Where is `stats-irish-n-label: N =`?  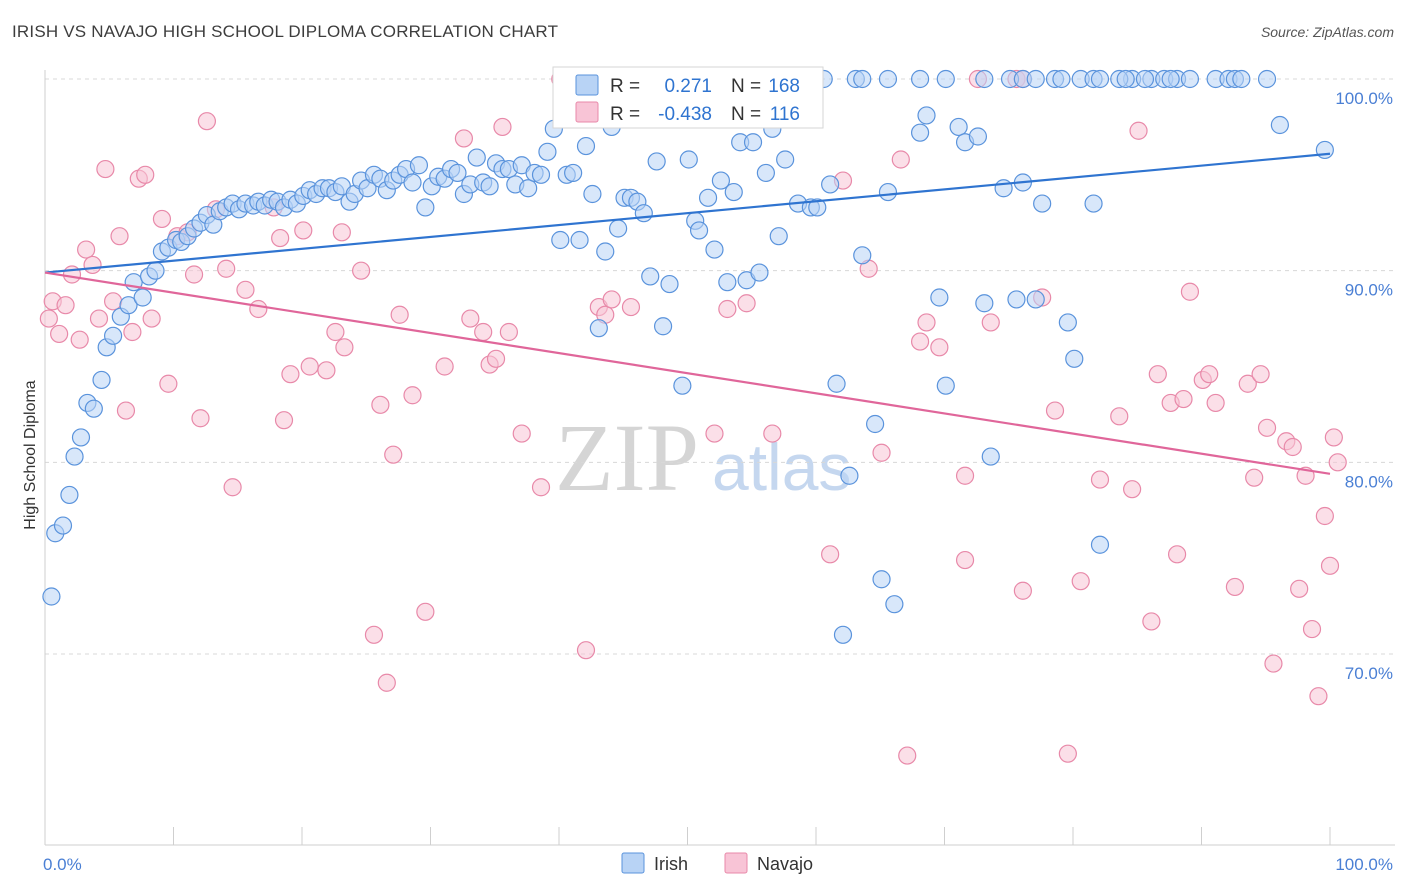 stats-irish-n-label: N = is located at coordinates (746, 86).